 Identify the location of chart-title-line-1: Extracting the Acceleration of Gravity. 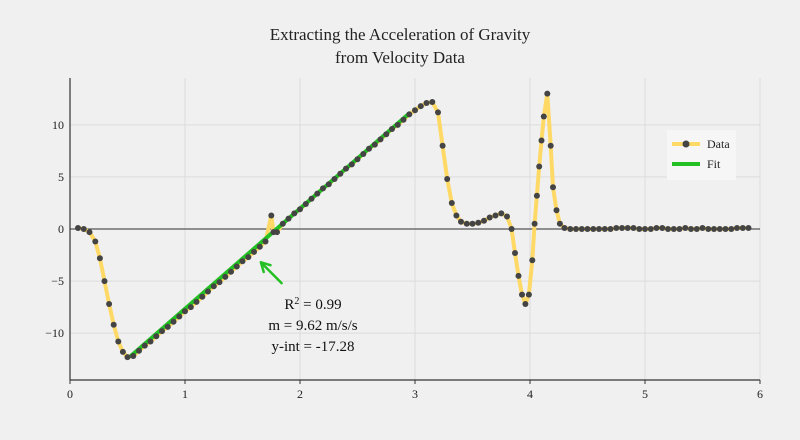
(400, 34).